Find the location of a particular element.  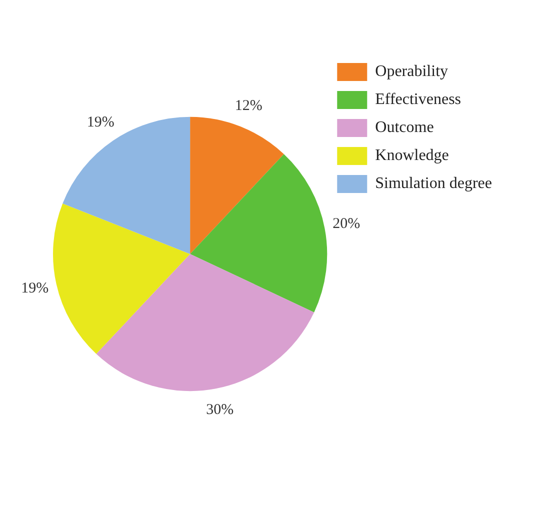

data-label: 20% is located at coordinates (346, 224).